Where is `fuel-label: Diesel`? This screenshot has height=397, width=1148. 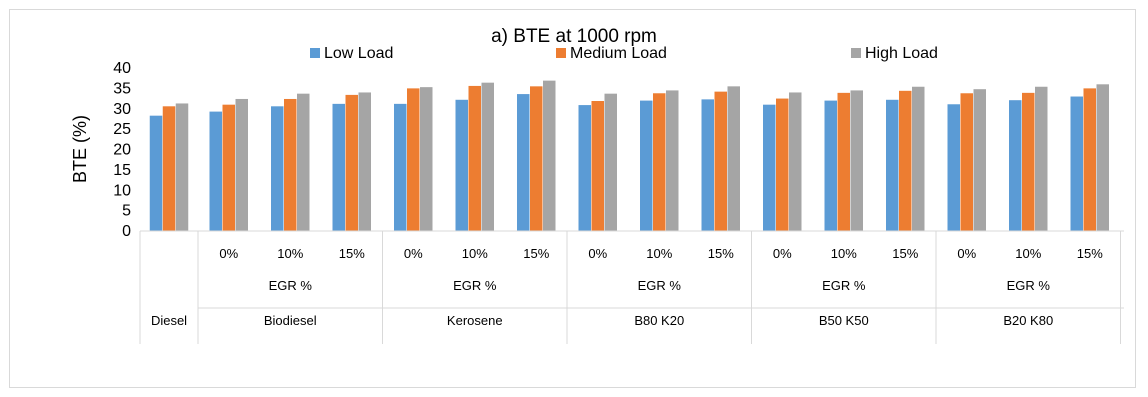
fuel-label: Diesel is located at coordinates (169, 320).